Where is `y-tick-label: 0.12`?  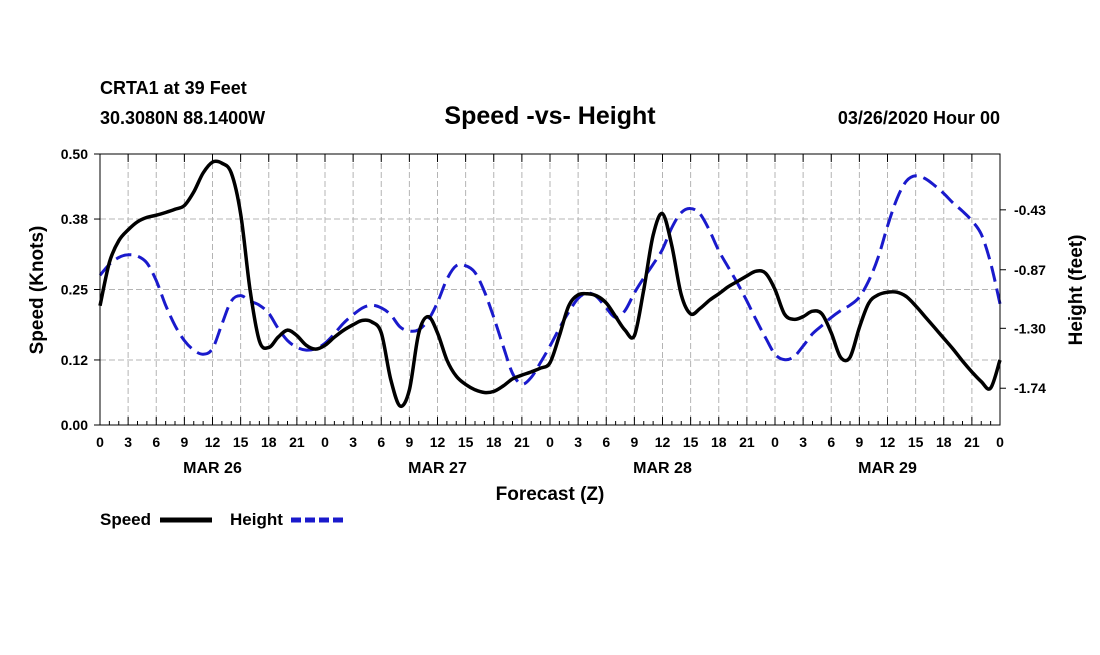 y-tick-label: 0.12 is located at coordinates (74, 360).